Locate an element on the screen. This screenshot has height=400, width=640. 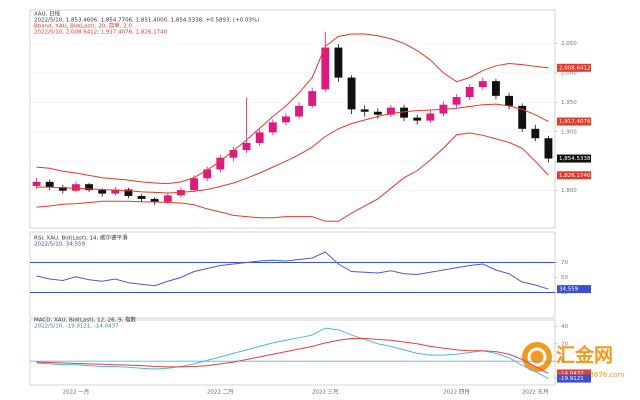
panel-title: MACD, XAU, Bid(Last), 12, 26, 9, 指数 is located at coordinates (85, 320).